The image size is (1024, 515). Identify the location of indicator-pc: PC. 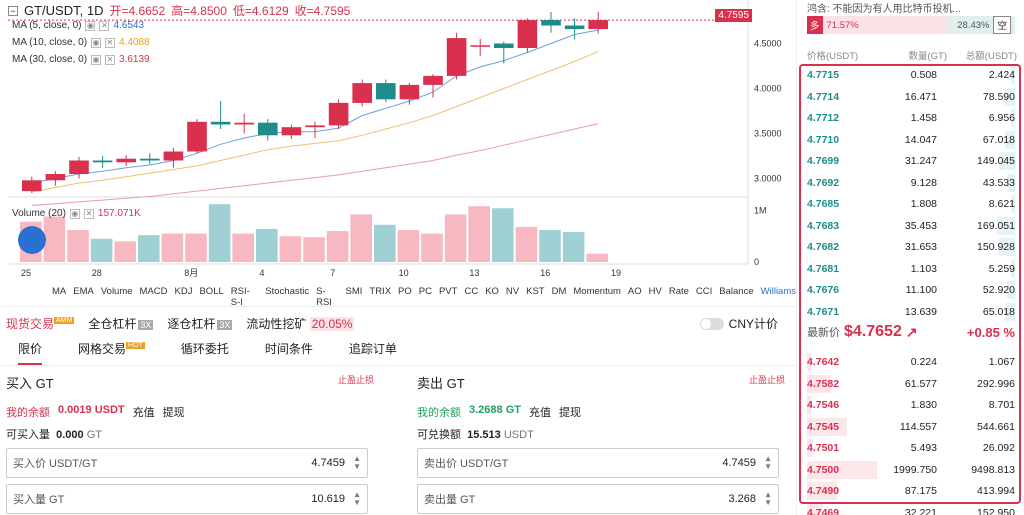
(425, 291).